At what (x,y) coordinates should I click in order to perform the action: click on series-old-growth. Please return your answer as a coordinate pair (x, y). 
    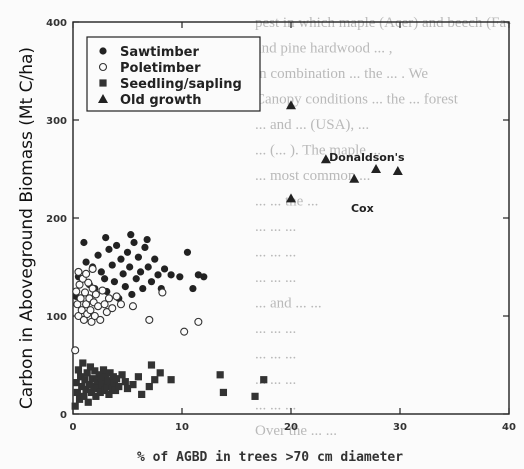
    Looking at the image, I should click on (344, 151).